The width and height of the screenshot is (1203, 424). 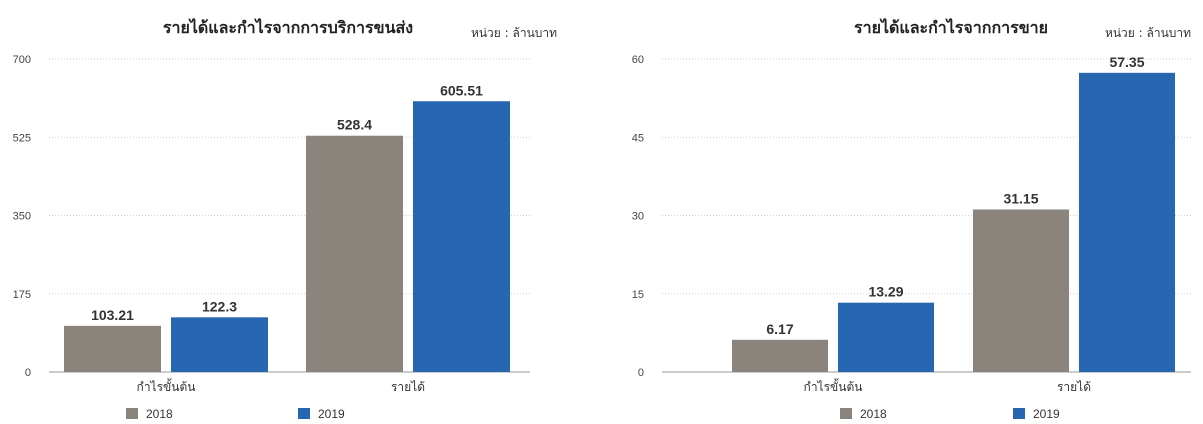 I want to click on data-label: 122.3, so click(x=219, y=306).